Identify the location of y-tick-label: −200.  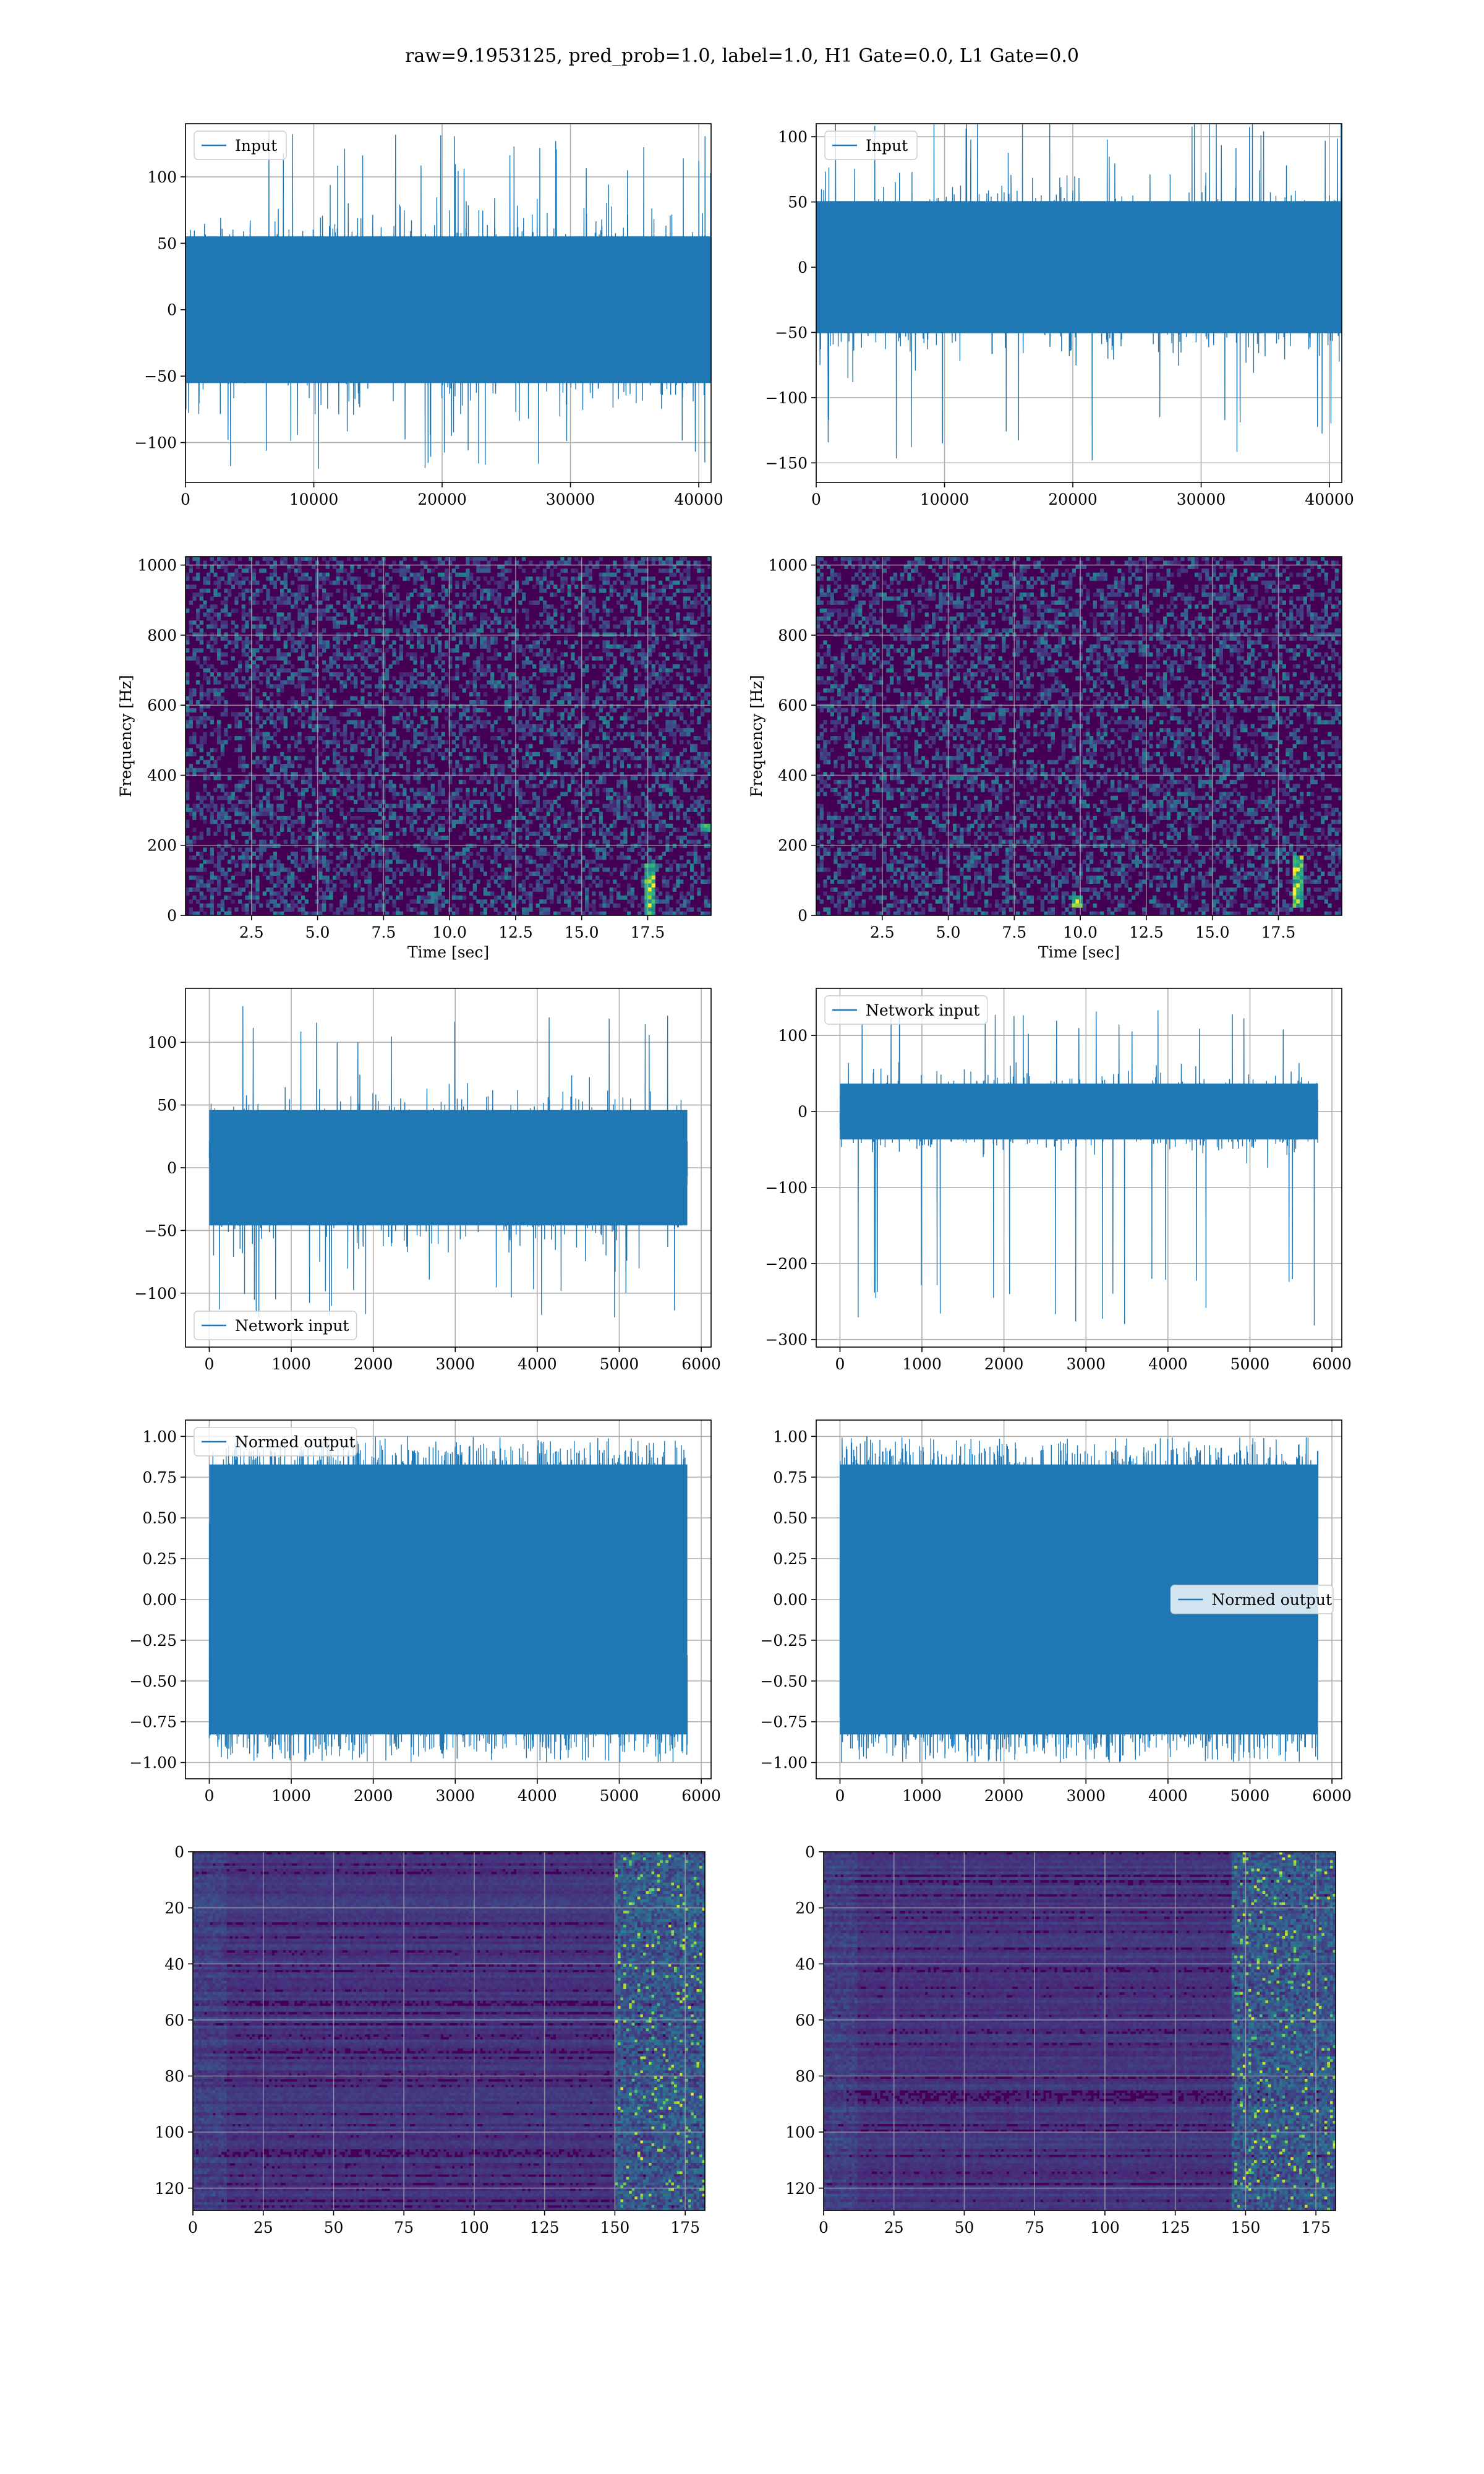
(786, 1264).